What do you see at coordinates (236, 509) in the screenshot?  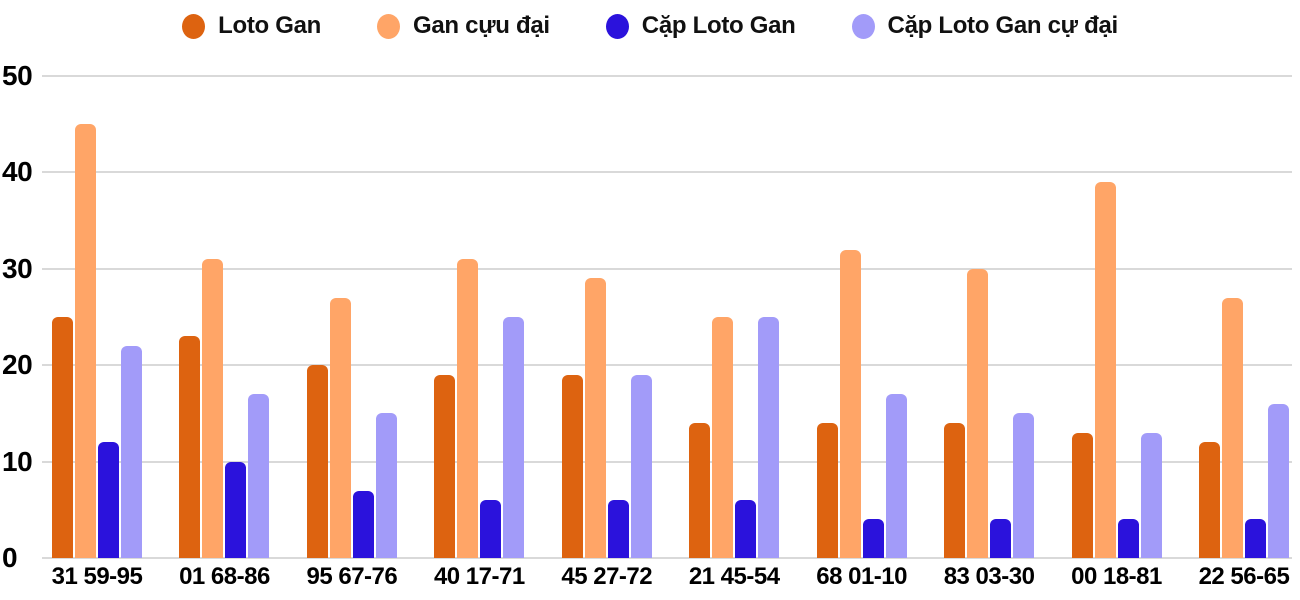 I see `bar-cặp-loto-gan-2` at bounding box center [236, 509].